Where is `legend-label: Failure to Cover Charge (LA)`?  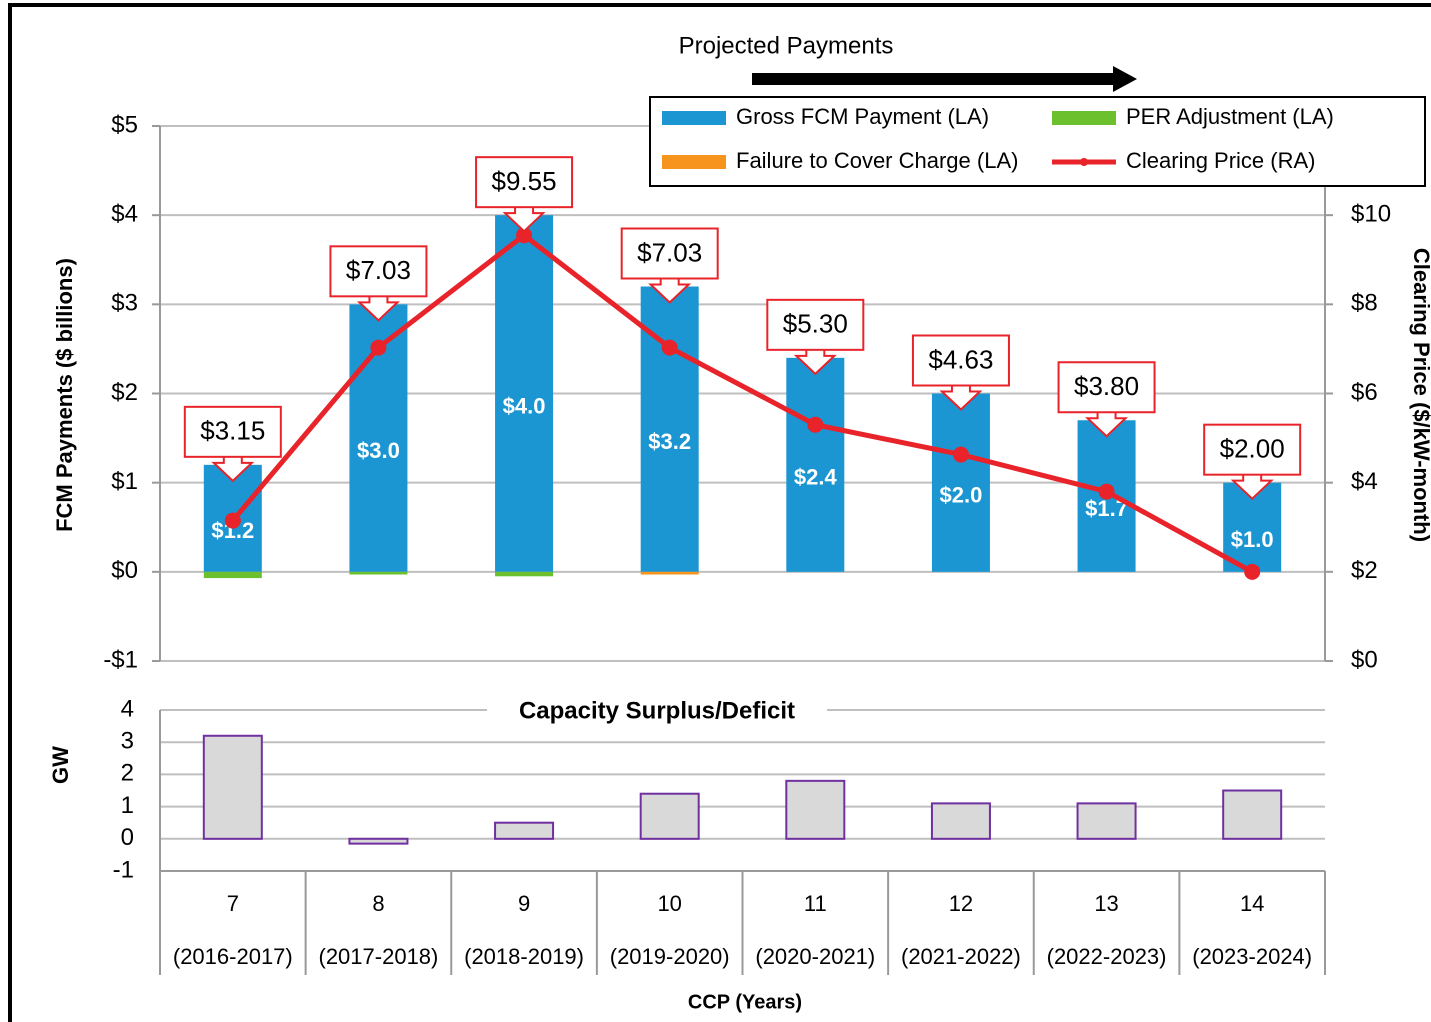
legend-label: Failure to Cover Charge (LA) is located at coordinates (877, 160).